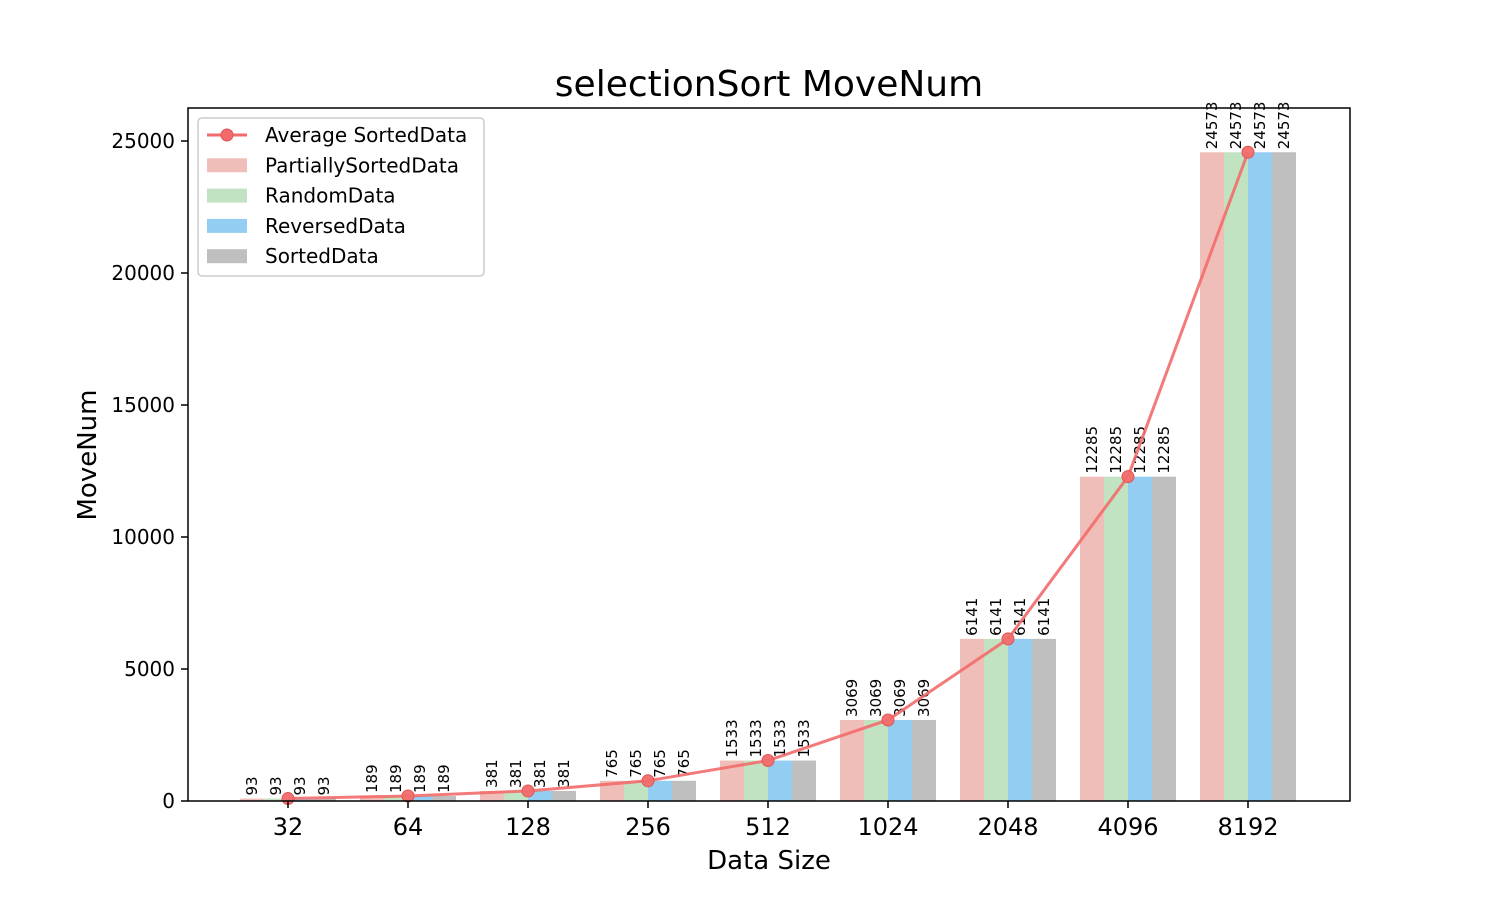 This screenshot has height=904, width=1500. What do you see at coordinates (322, 256) in the screenshot?
I see `legend-label: SortedData` at bounding box center [322, 256].